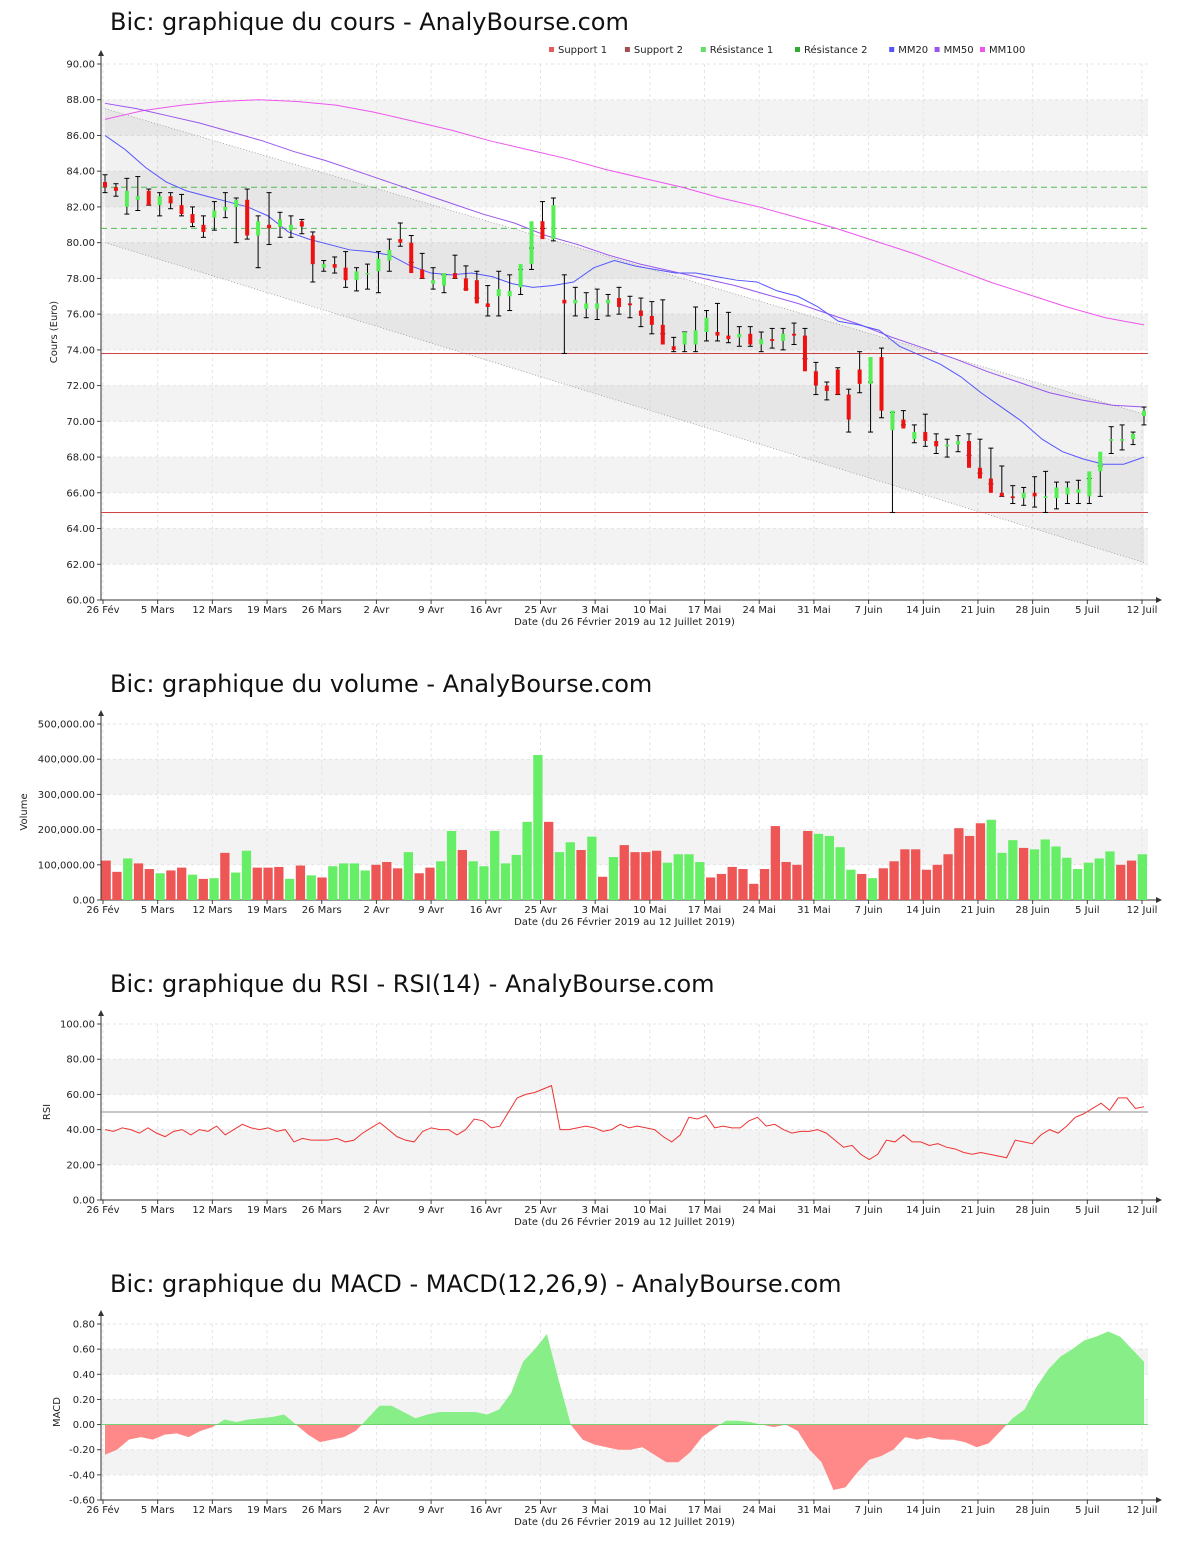 The image size is (1200, 1550). Describe the element at coordinates (758, 910) in the screenshot. I see `x-tick-label: 24 Mai` at that location.